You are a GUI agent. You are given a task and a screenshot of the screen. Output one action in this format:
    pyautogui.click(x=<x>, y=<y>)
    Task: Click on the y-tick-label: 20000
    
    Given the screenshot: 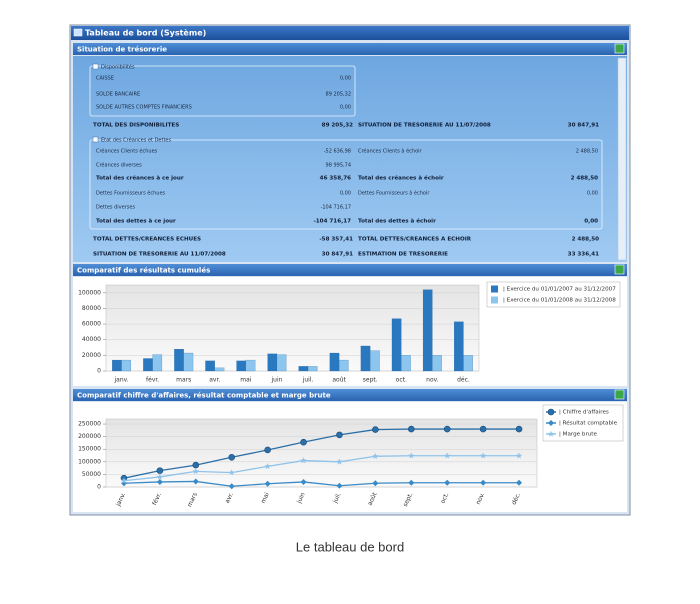 What is the action you would take?
    pyautogui.click(x=91, y=355)
    